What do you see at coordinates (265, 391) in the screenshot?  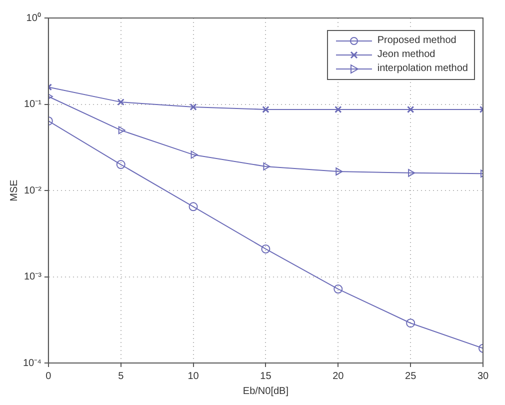 I see `x-axis-title: Eb/N0[dB]` at bounding box center [265, 391].